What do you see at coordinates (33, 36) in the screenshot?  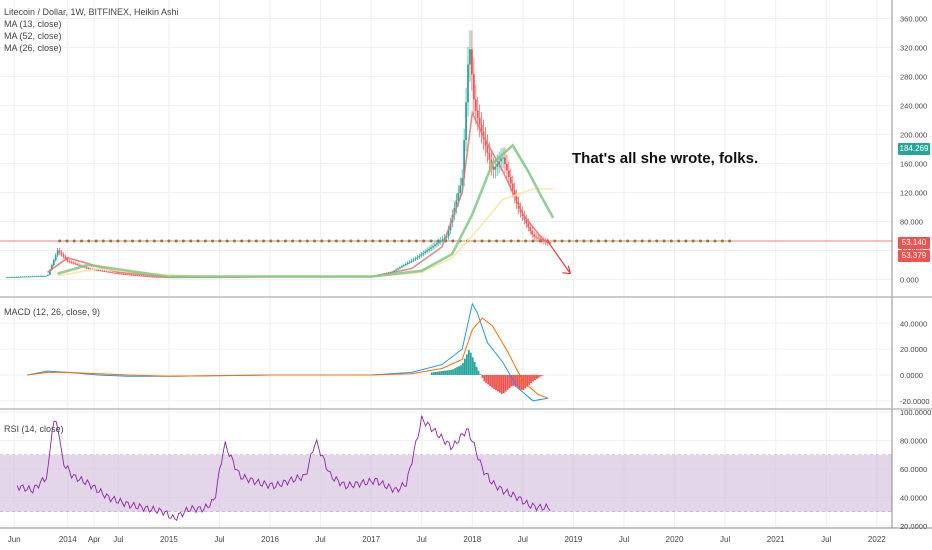 I see `ma52-legend: MA (52, close)` at bounding box center [33, 36].